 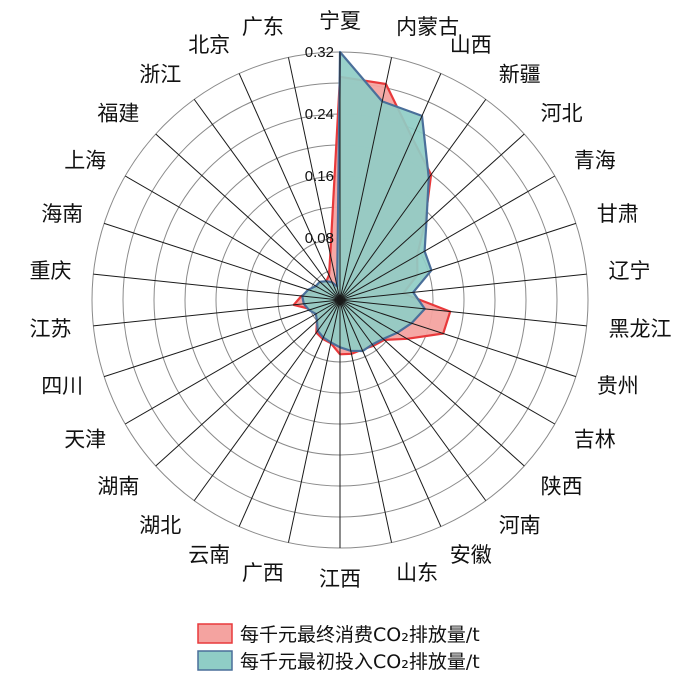 I want to click on category-label: 贵州, so click(x=618, y=386).